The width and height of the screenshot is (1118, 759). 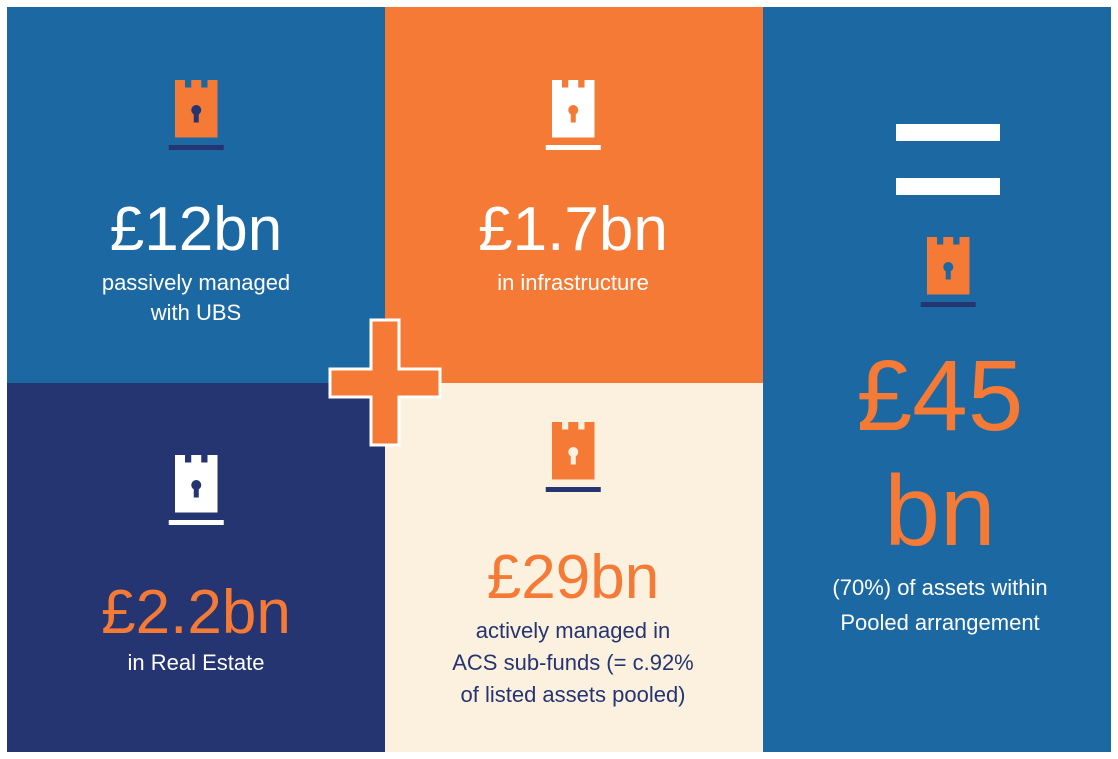 What do you see at coordinates (939, 511) in the screenshot?
I see `amount: bn` at bounding box center [939, 511].